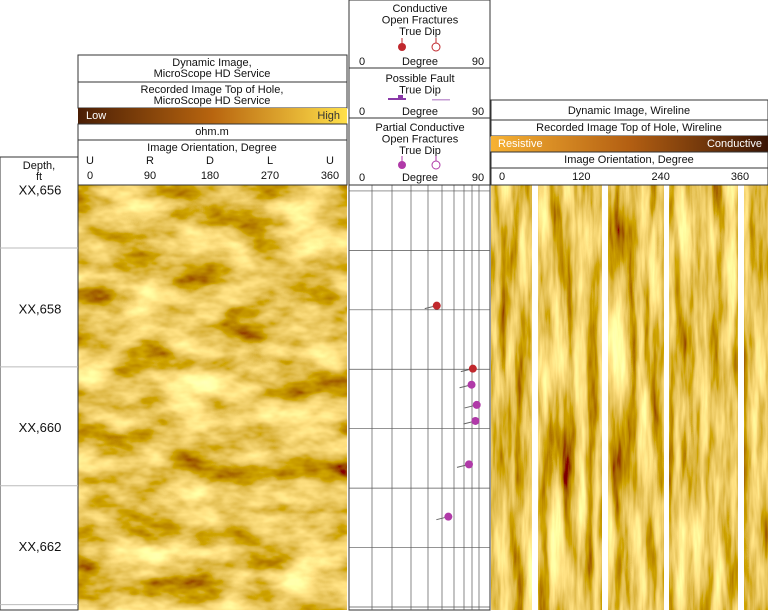  Describe the element at coordinates (660, 177) in the screenshot. I see `x-tick-label: 240` at that location.